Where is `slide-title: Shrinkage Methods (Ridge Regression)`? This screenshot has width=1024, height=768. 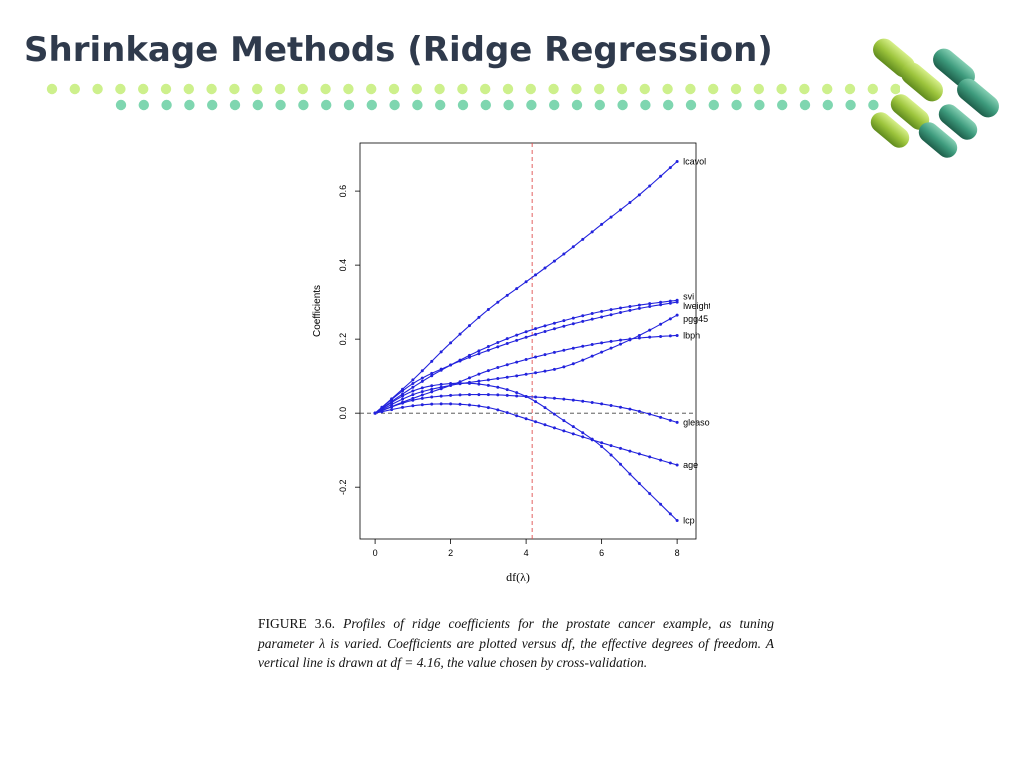 slide-title: Shrinkage Methods (Ridge Regression) is located at coordinates (398, 50).